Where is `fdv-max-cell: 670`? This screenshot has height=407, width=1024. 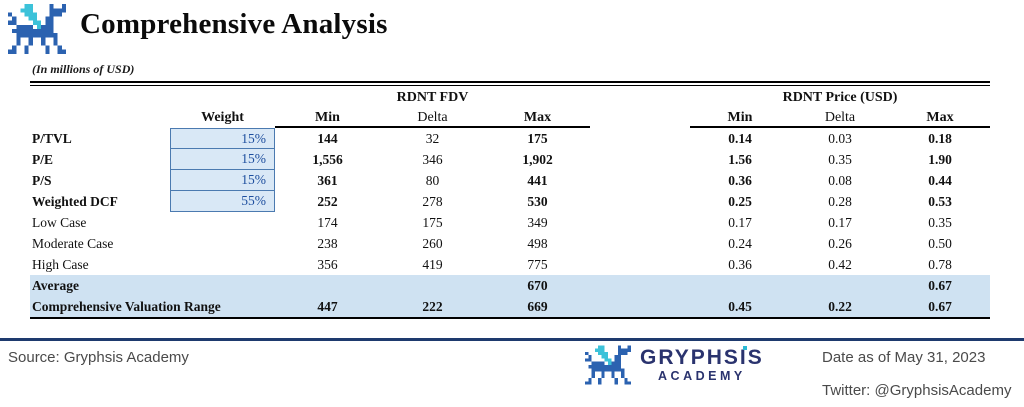 fdv-max-cell: 670 is located at coordinates (537, 285).